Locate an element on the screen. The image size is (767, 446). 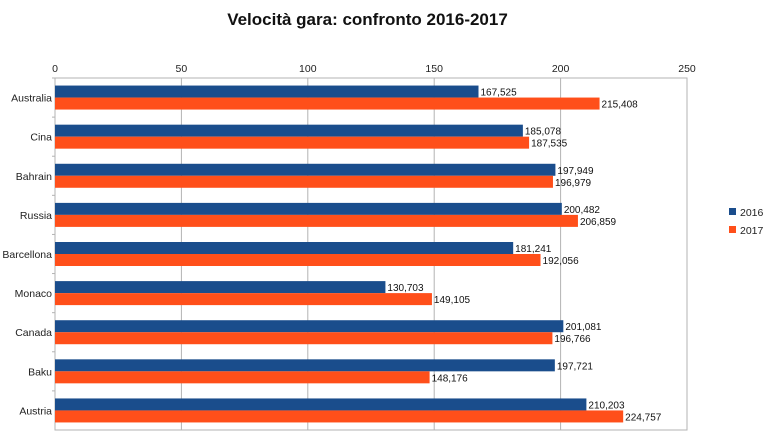
x-tick-label: 250 is located at coordinates (687, 69).